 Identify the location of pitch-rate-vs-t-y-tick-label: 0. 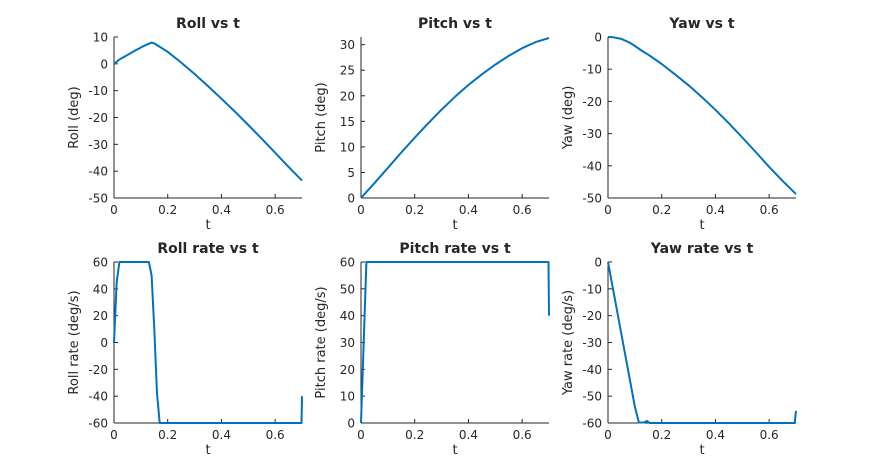
(351, 424).